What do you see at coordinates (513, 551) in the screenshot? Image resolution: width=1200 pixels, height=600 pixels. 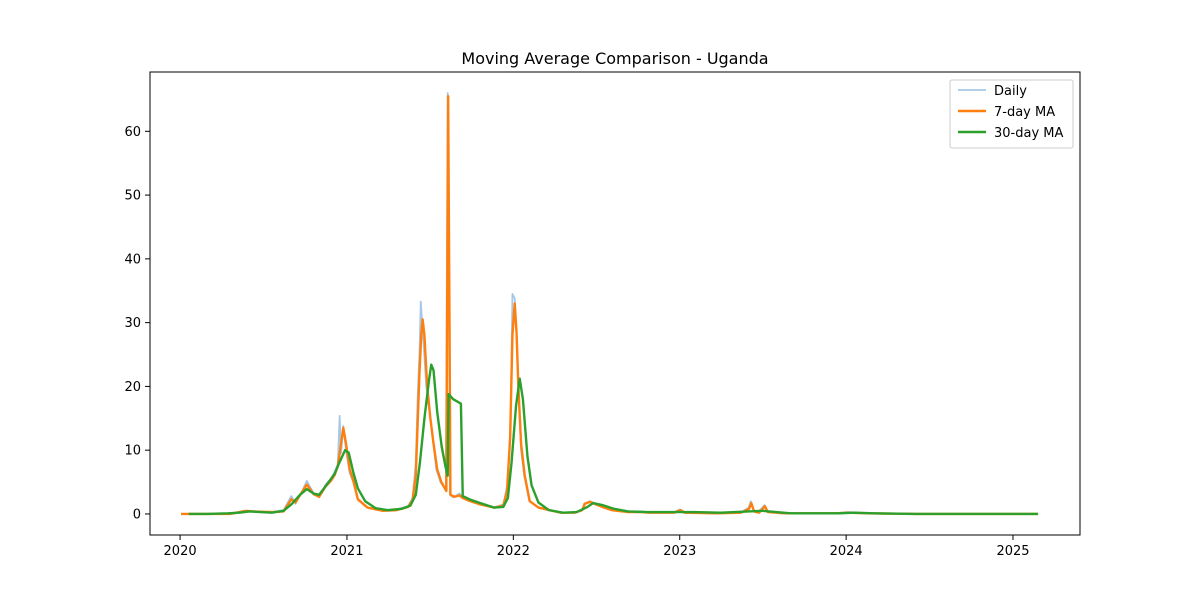 I see `x-tick-label: 2022` at bounding box center [513, 551].